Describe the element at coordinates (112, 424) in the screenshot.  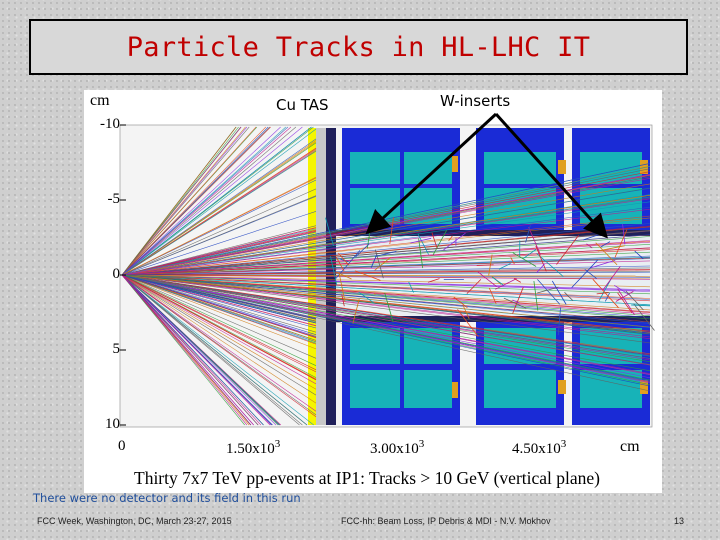
I see `y-tick-label: 10` at that location.